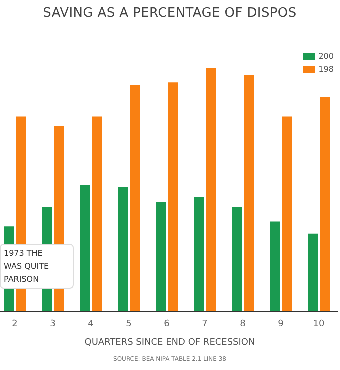 The height and width of the screenshot is (370, 340). Describe the element at coordinates (170, 343) in the screenshot. I see `x-axis-title: QUARTERS SINCE END OF RECESSION` at that location.